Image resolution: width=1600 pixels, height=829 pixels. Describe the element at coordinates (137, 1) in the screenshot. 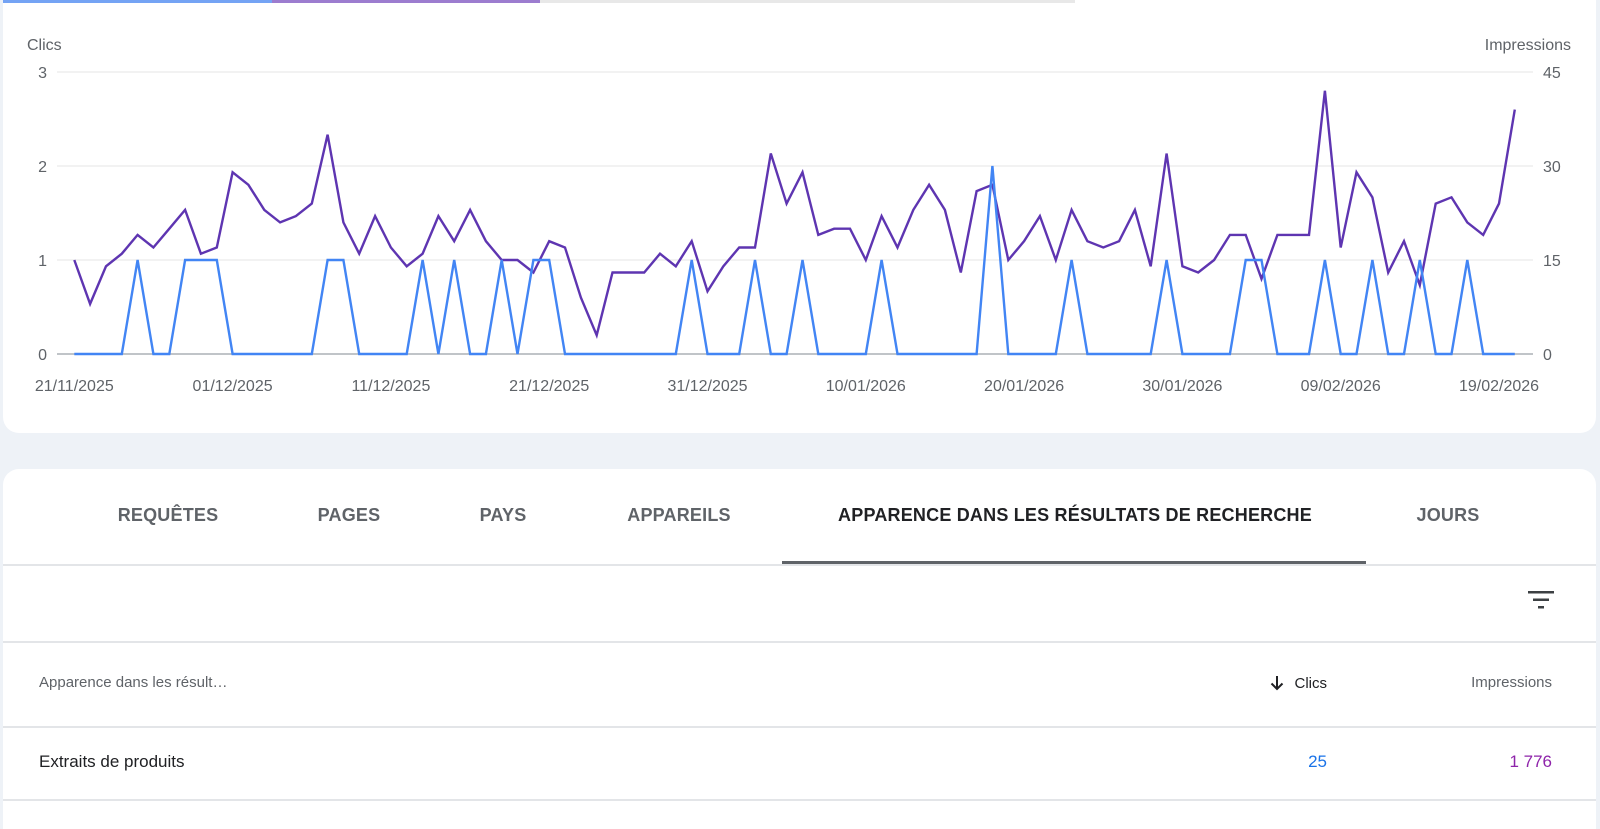

I see `clicks-metric-strip` at that location.